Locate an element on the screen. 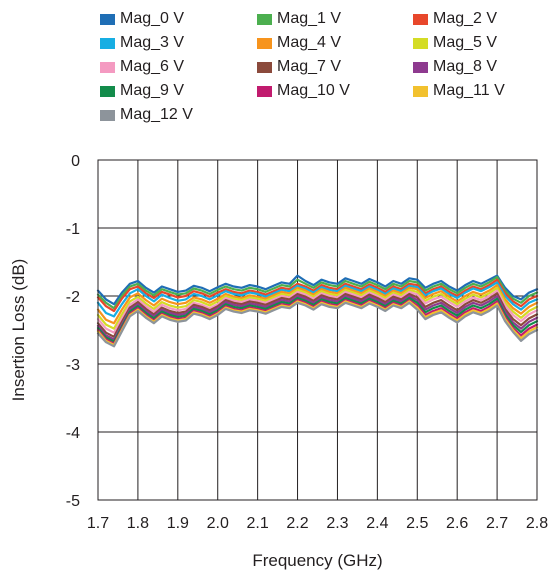  y-tick-label: -5 is located at coordinates (73, 501).